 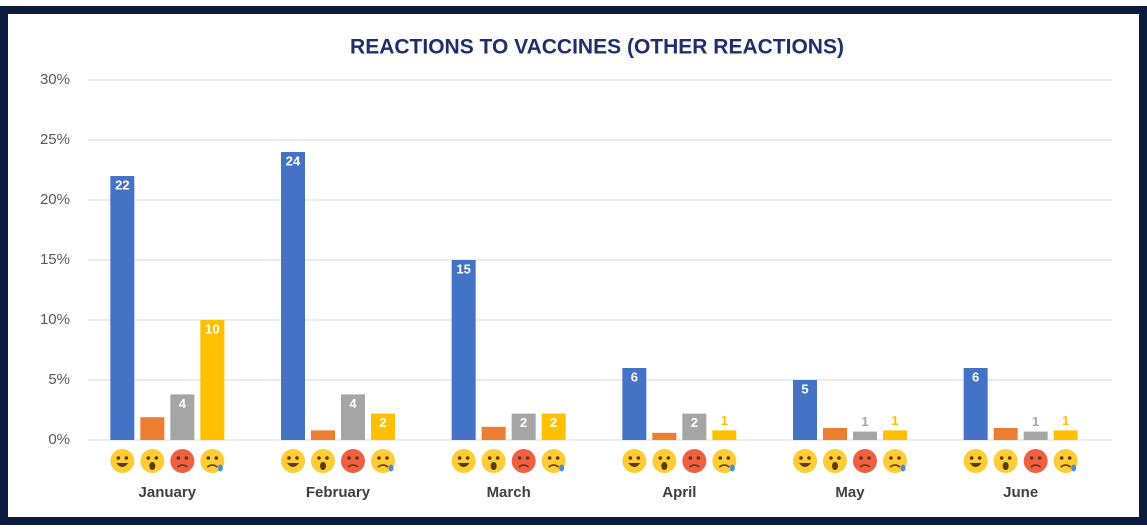 What do you see at coordinates (55, 259) in the screenshot?
I see `y-tick-label: 15%` at bounding box center [55, 259].